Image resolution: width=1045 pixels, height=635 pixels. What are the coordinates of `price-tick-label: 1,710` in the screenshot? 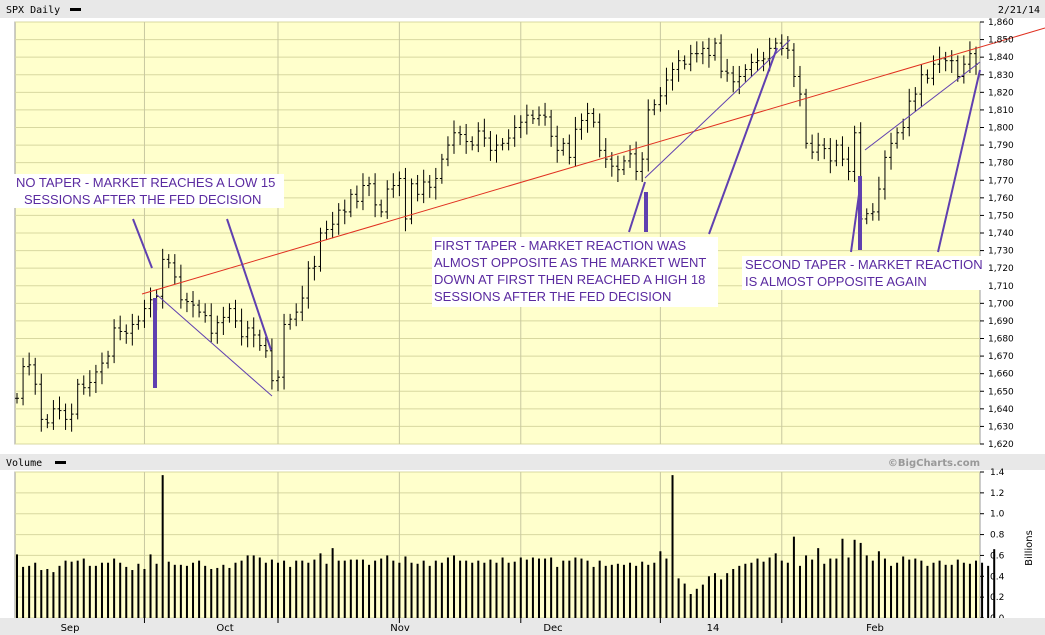 It's located at (1001, 287).